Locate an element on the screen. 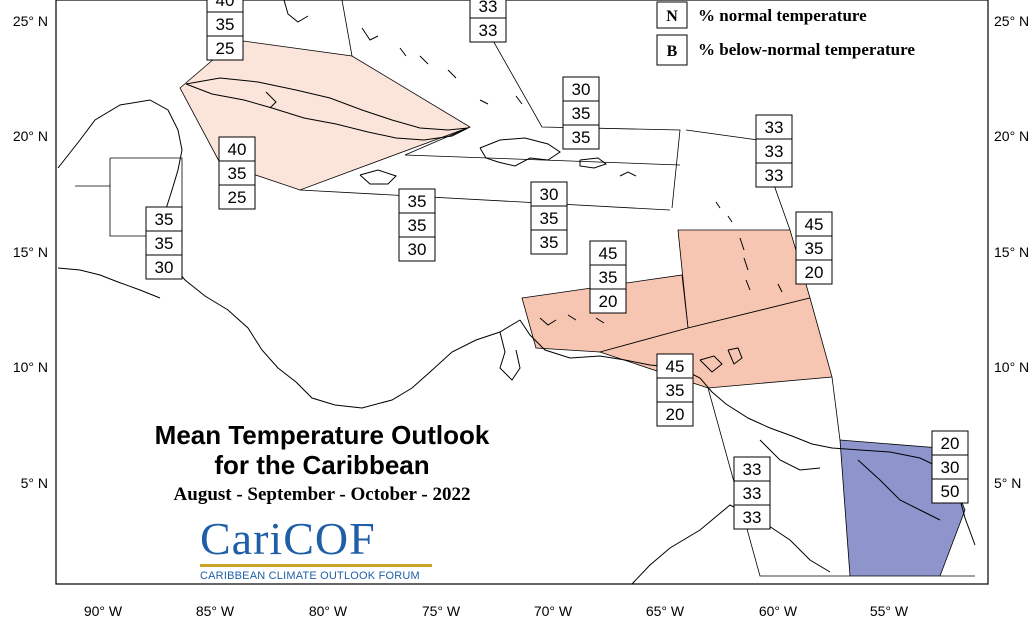 The width and height of the screenshot is (1036, 630). lat-tick-labels-right: 25° N 20° N 15° N 10° N 5° N is located at coordinates (1011, 252).